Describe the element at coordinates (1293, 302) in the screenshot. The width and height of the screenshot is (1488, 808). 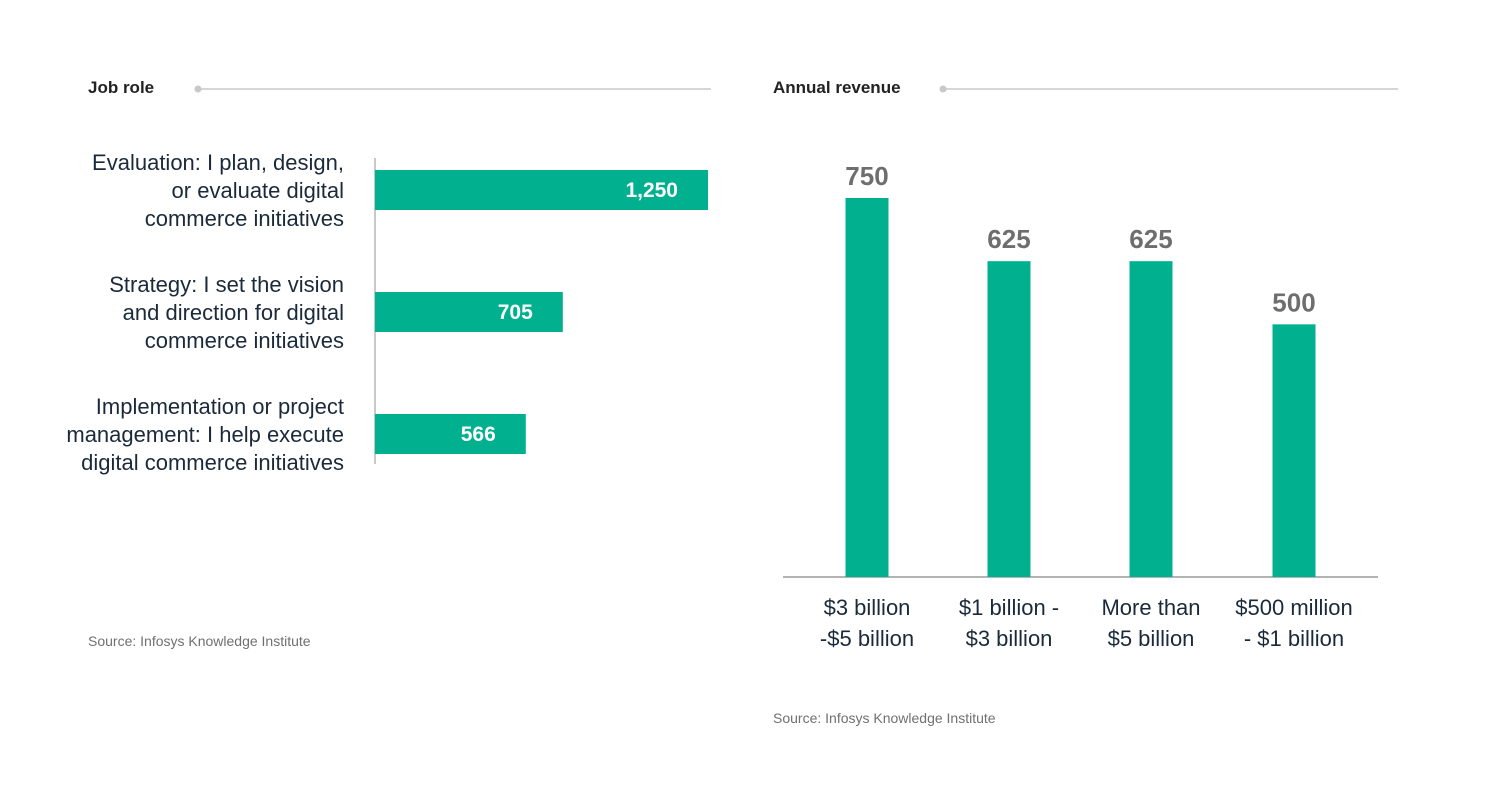
I see `annual-revenue-value-label: 500` at that location.